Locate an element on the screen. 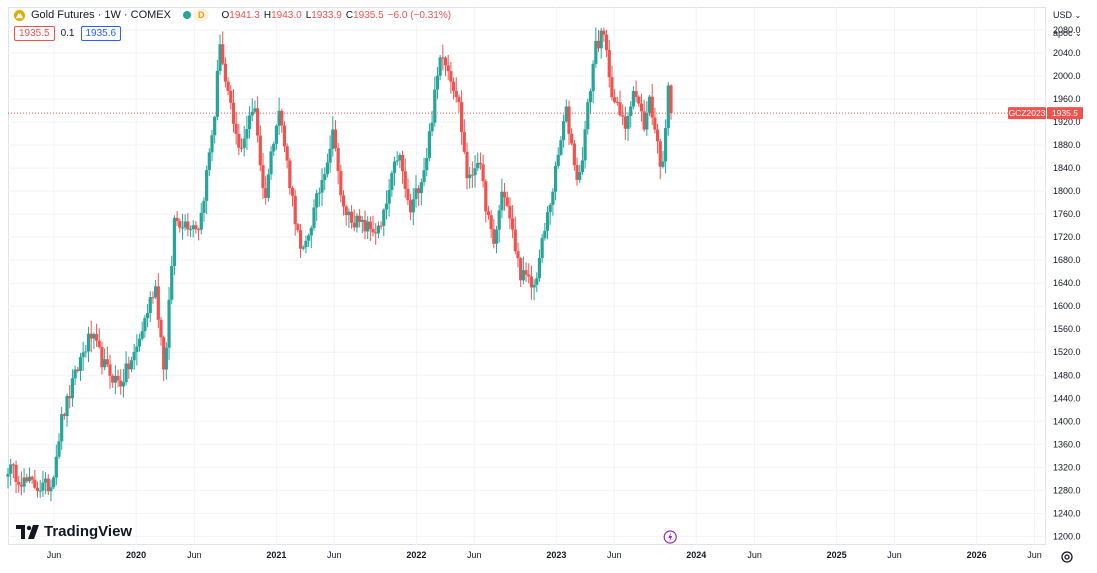 Image resolution: width=1097 pixels, height=573 pixels. sell-price-button: 1935.5 is located at coordinates (34, 33).